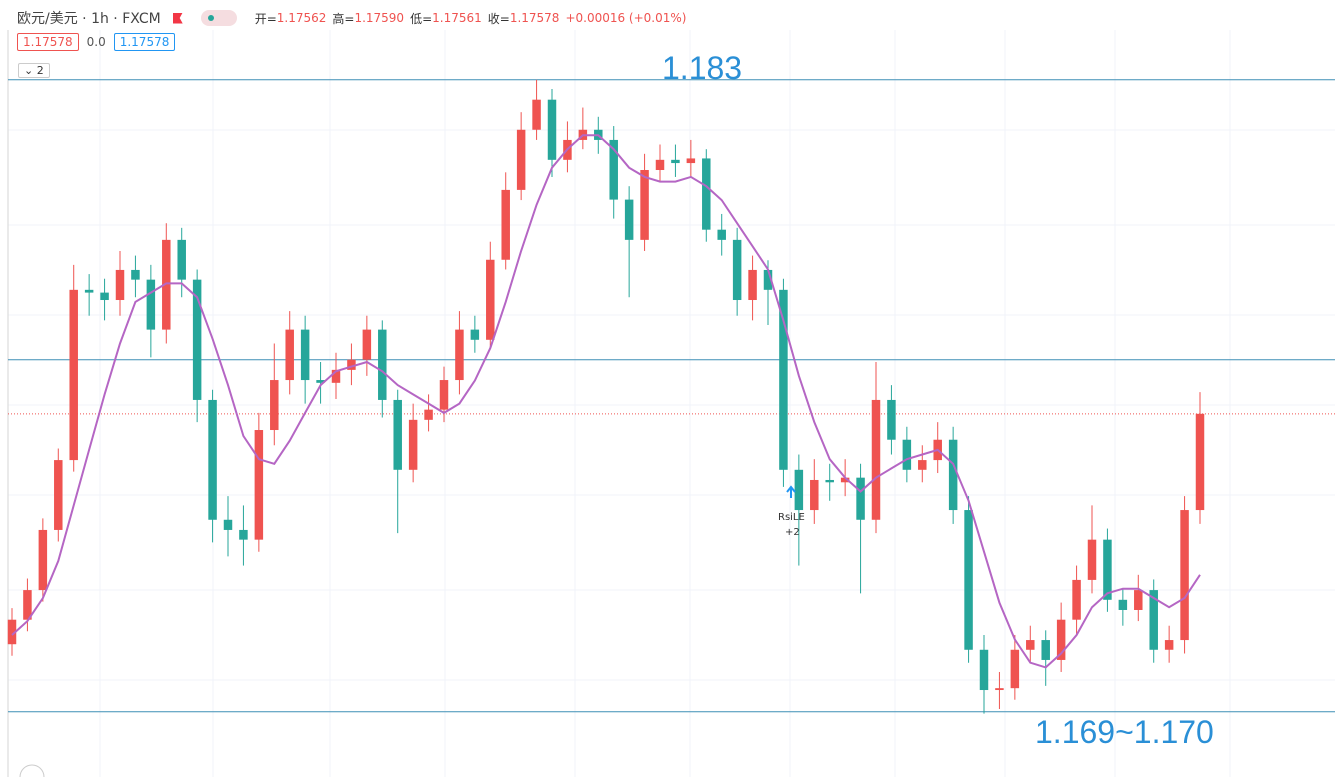 Image resolution: width=1335 pixels, height=777 pixels. I want to click on ohlc-label: 低=, so click(421, 18).